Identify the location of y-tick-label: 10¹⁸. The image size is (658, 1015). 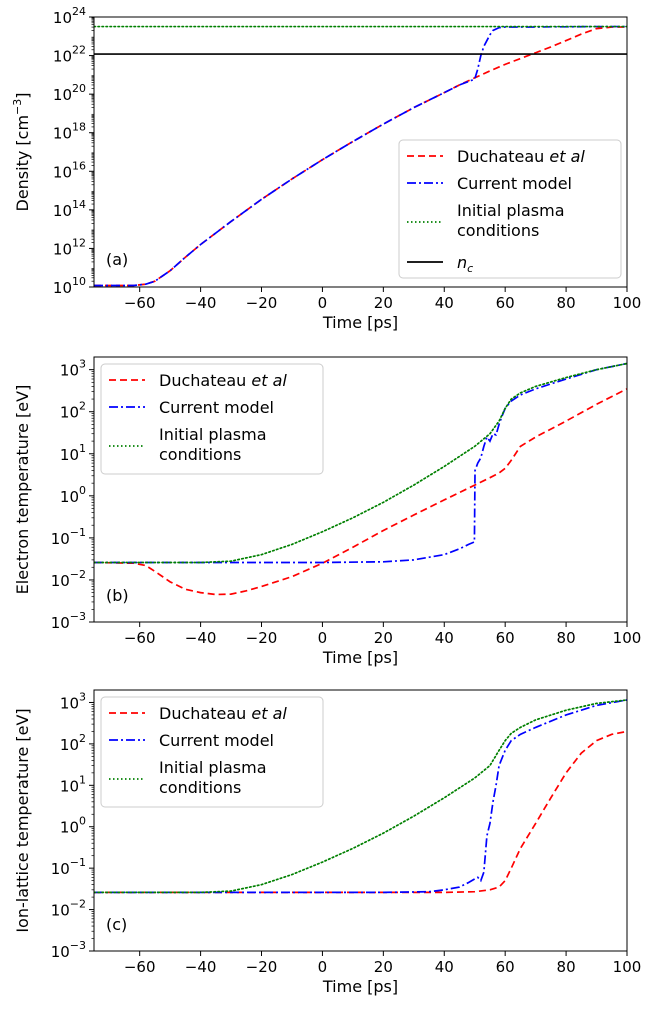
(69, 132).